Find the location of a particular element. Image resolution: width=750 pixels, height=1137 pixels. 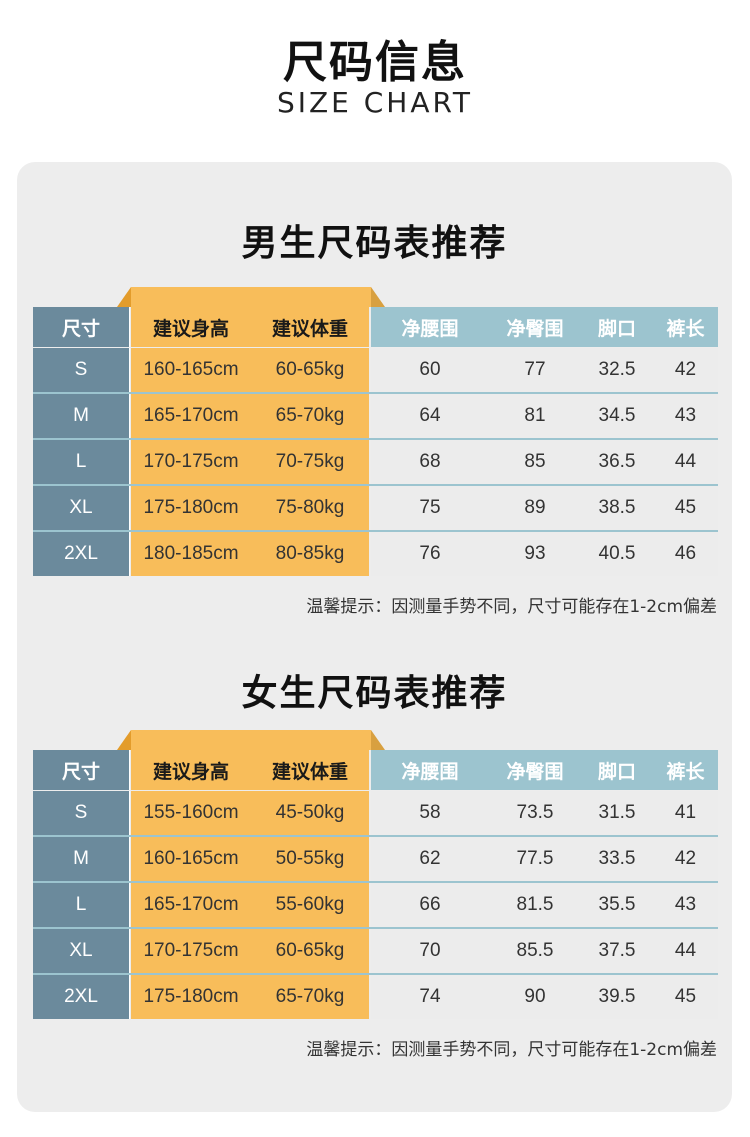

women-note: 温馨提示：因测量手势不同，尺寸可能存在1-2cm偏差 is located at coordinates (512, 1050).